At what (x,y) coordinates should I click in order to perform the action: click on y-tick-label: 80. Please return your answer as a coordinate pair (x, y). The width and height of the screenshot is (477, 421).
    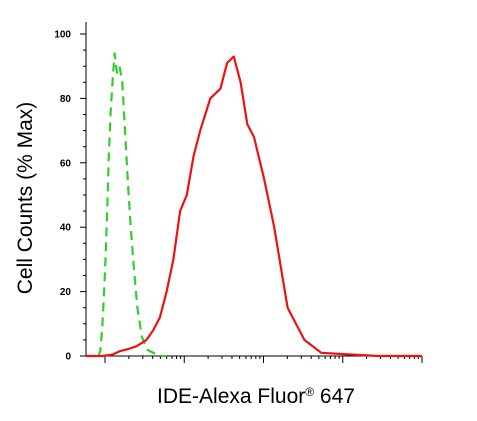
    Looking at the image, I should click on (66, 99).